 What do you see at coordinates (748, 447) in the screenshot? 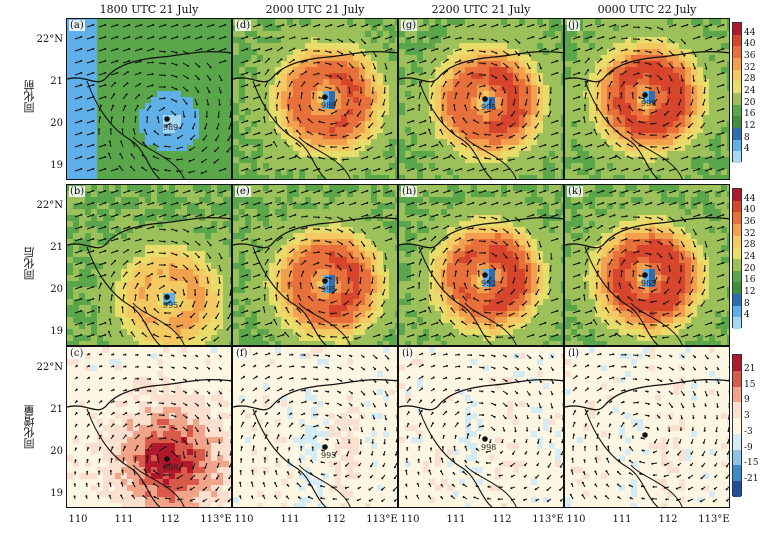
I see `colorbar-tick-label: -9` at bounding box center [748, 447].